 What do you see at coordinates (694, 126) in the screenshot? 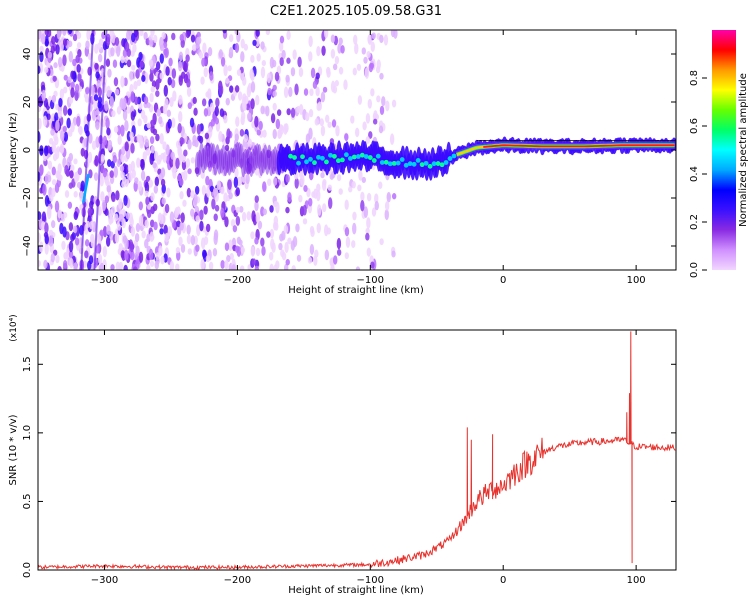
I see `colorbar-tick-label: 0.6` at bounding box center [694, 126].